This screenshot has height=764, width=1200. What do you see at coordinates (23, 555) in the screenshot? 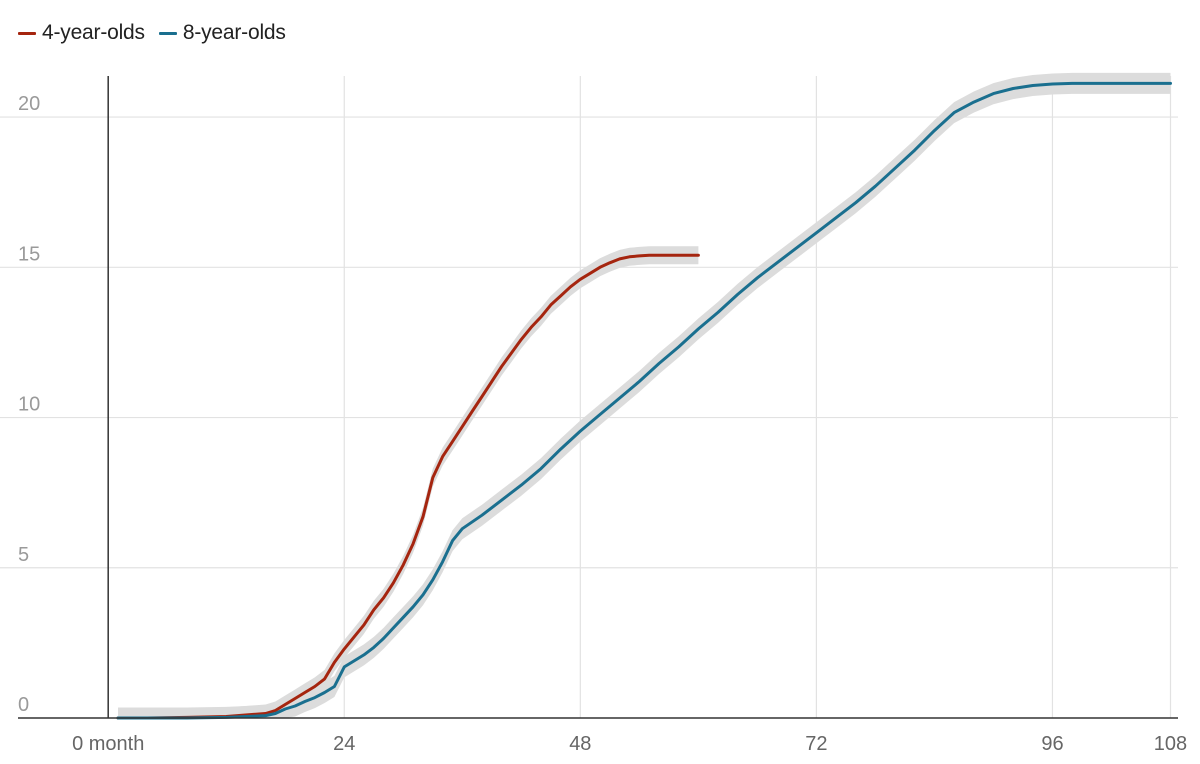
I see `y-tick-label-5: 5` at bounding box center [23, 555].